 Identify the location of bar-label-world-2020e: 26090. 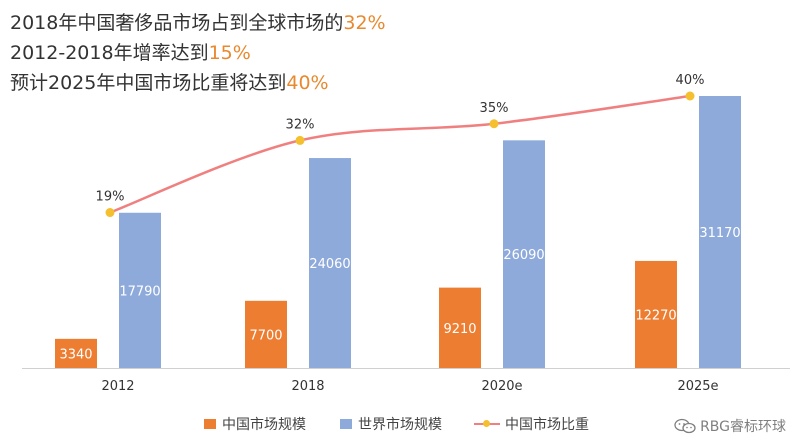
(523, 255).